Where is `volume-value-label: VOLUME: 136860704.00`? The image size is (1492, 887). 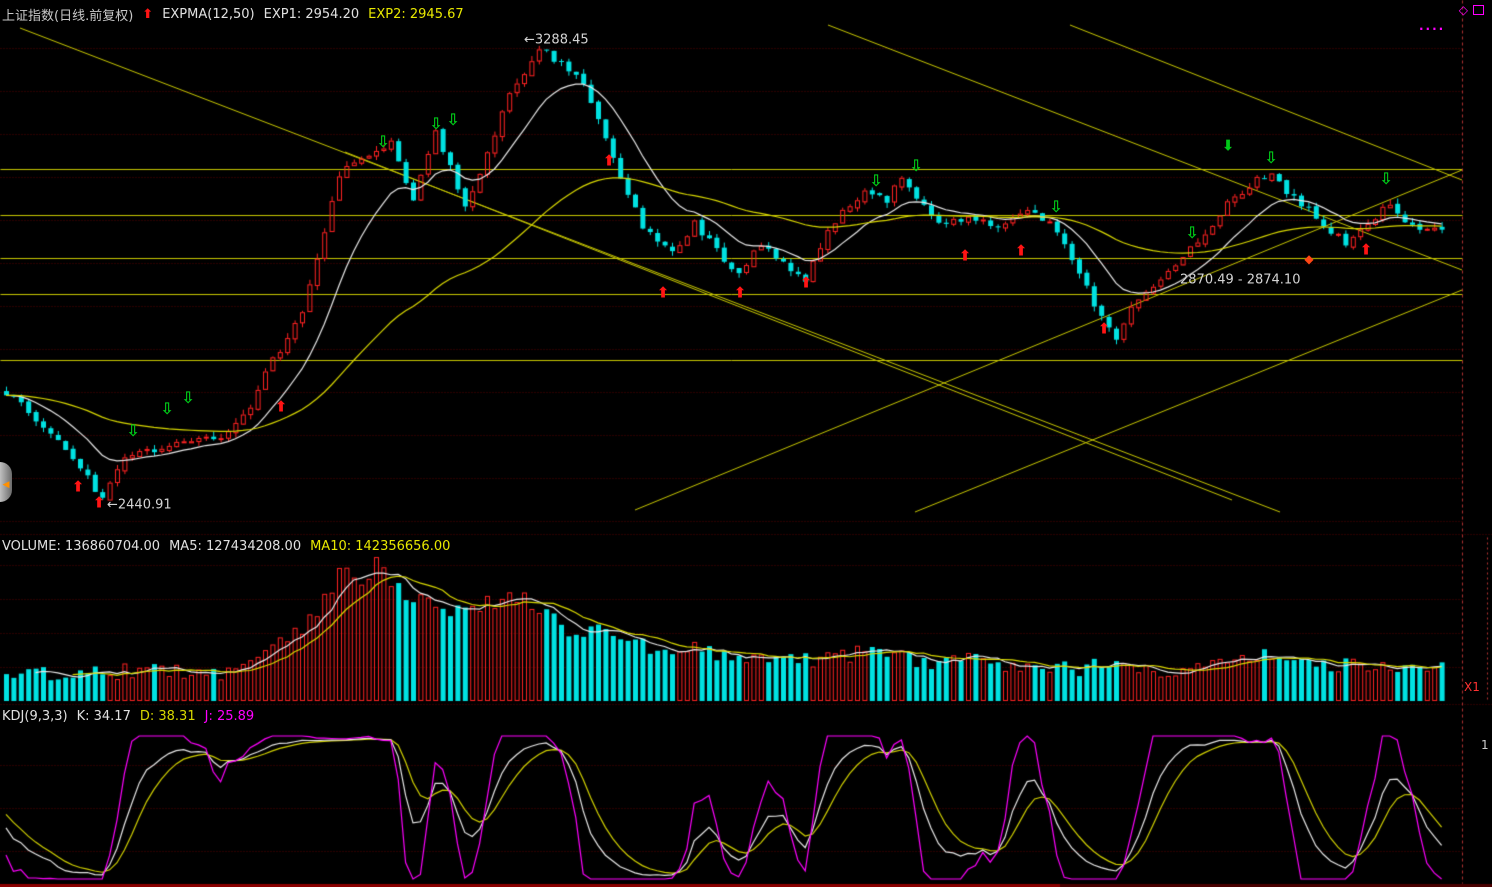 volume-value-label: VOLUME: 136860704.00 is located at coordinates (81, 546).